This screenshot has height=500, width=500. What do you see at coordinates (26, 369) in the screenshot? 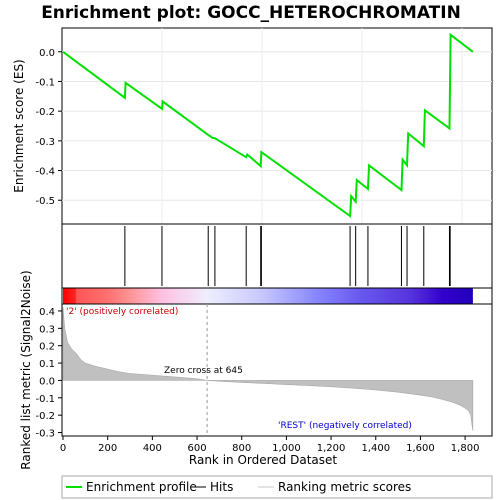
I see `ranked-y-axis-label: Ranked list metric (Signal2Noise)` at bounding box center [26, 369].